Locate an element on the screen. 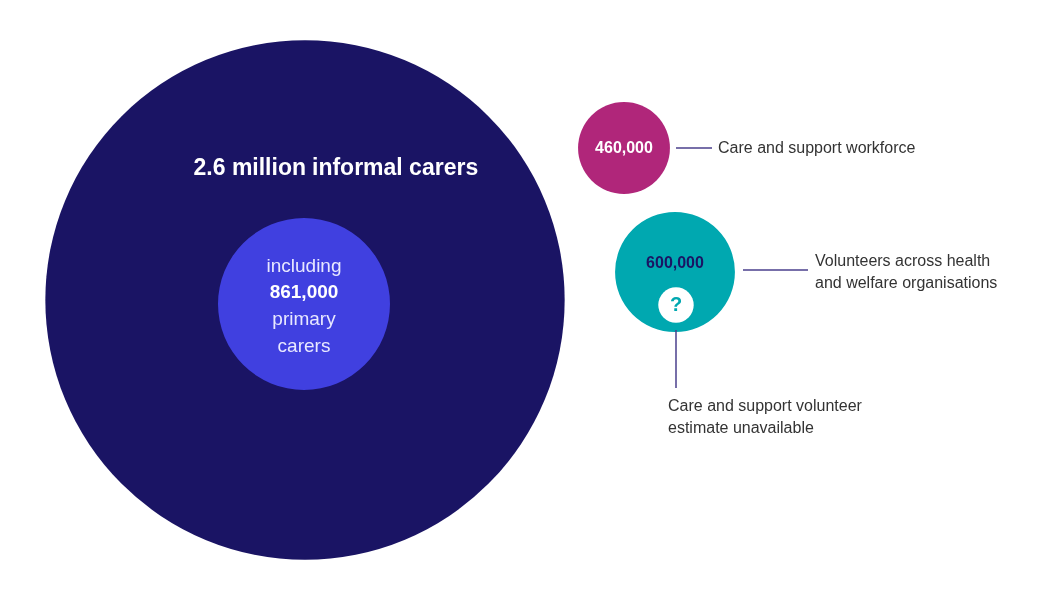 This screenshot has width=1058, height=593. category-label: primary carers is located at coordinates (304, 332).